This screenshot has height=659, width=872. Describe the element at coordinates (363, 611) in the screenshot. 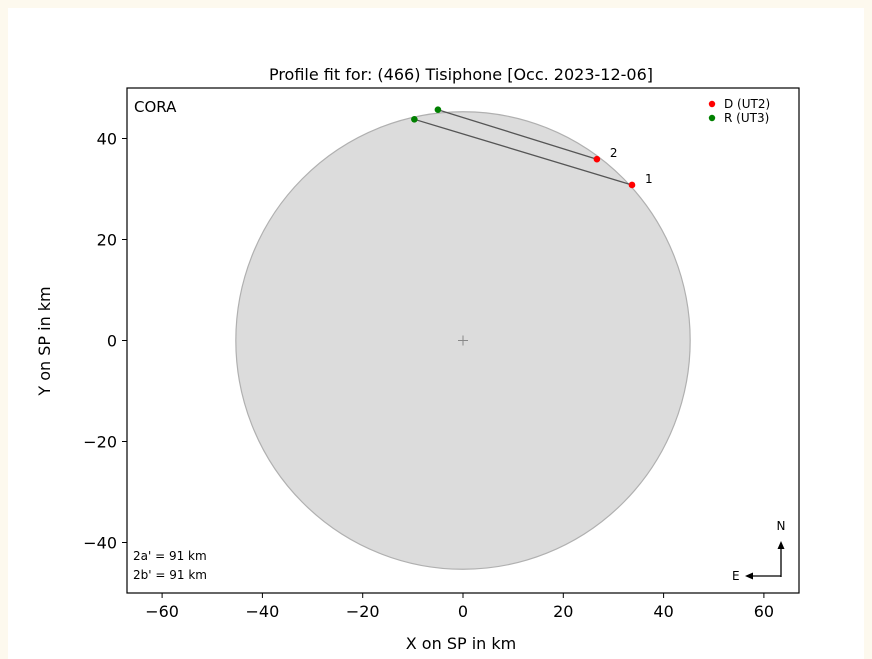

I see `x-tick-label: −20` at that location.